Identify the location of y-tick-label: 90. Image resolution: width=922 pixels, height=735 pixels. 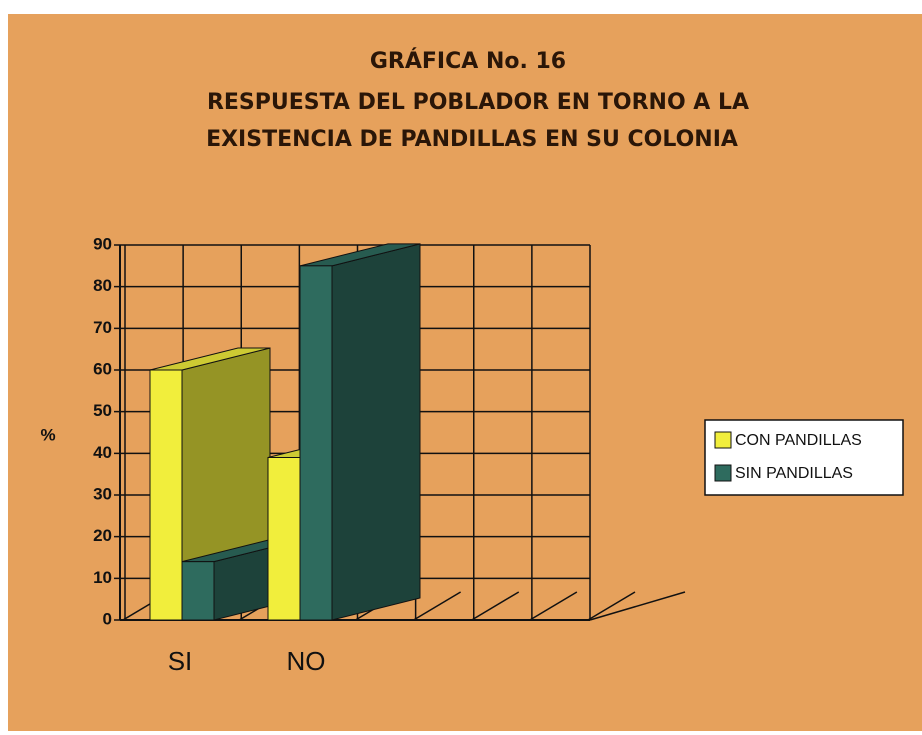
(102, 243).